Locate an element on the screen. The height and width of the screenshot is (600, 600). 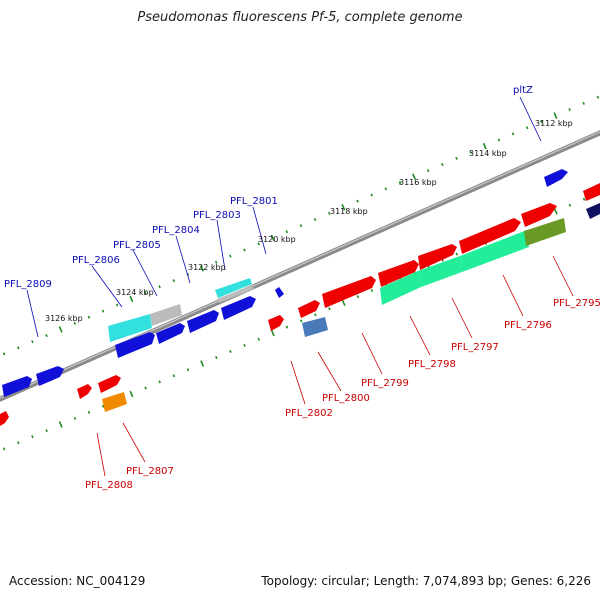
gene-label-PFL_2802: PFL_2802 is located at coordinates (309, 413).